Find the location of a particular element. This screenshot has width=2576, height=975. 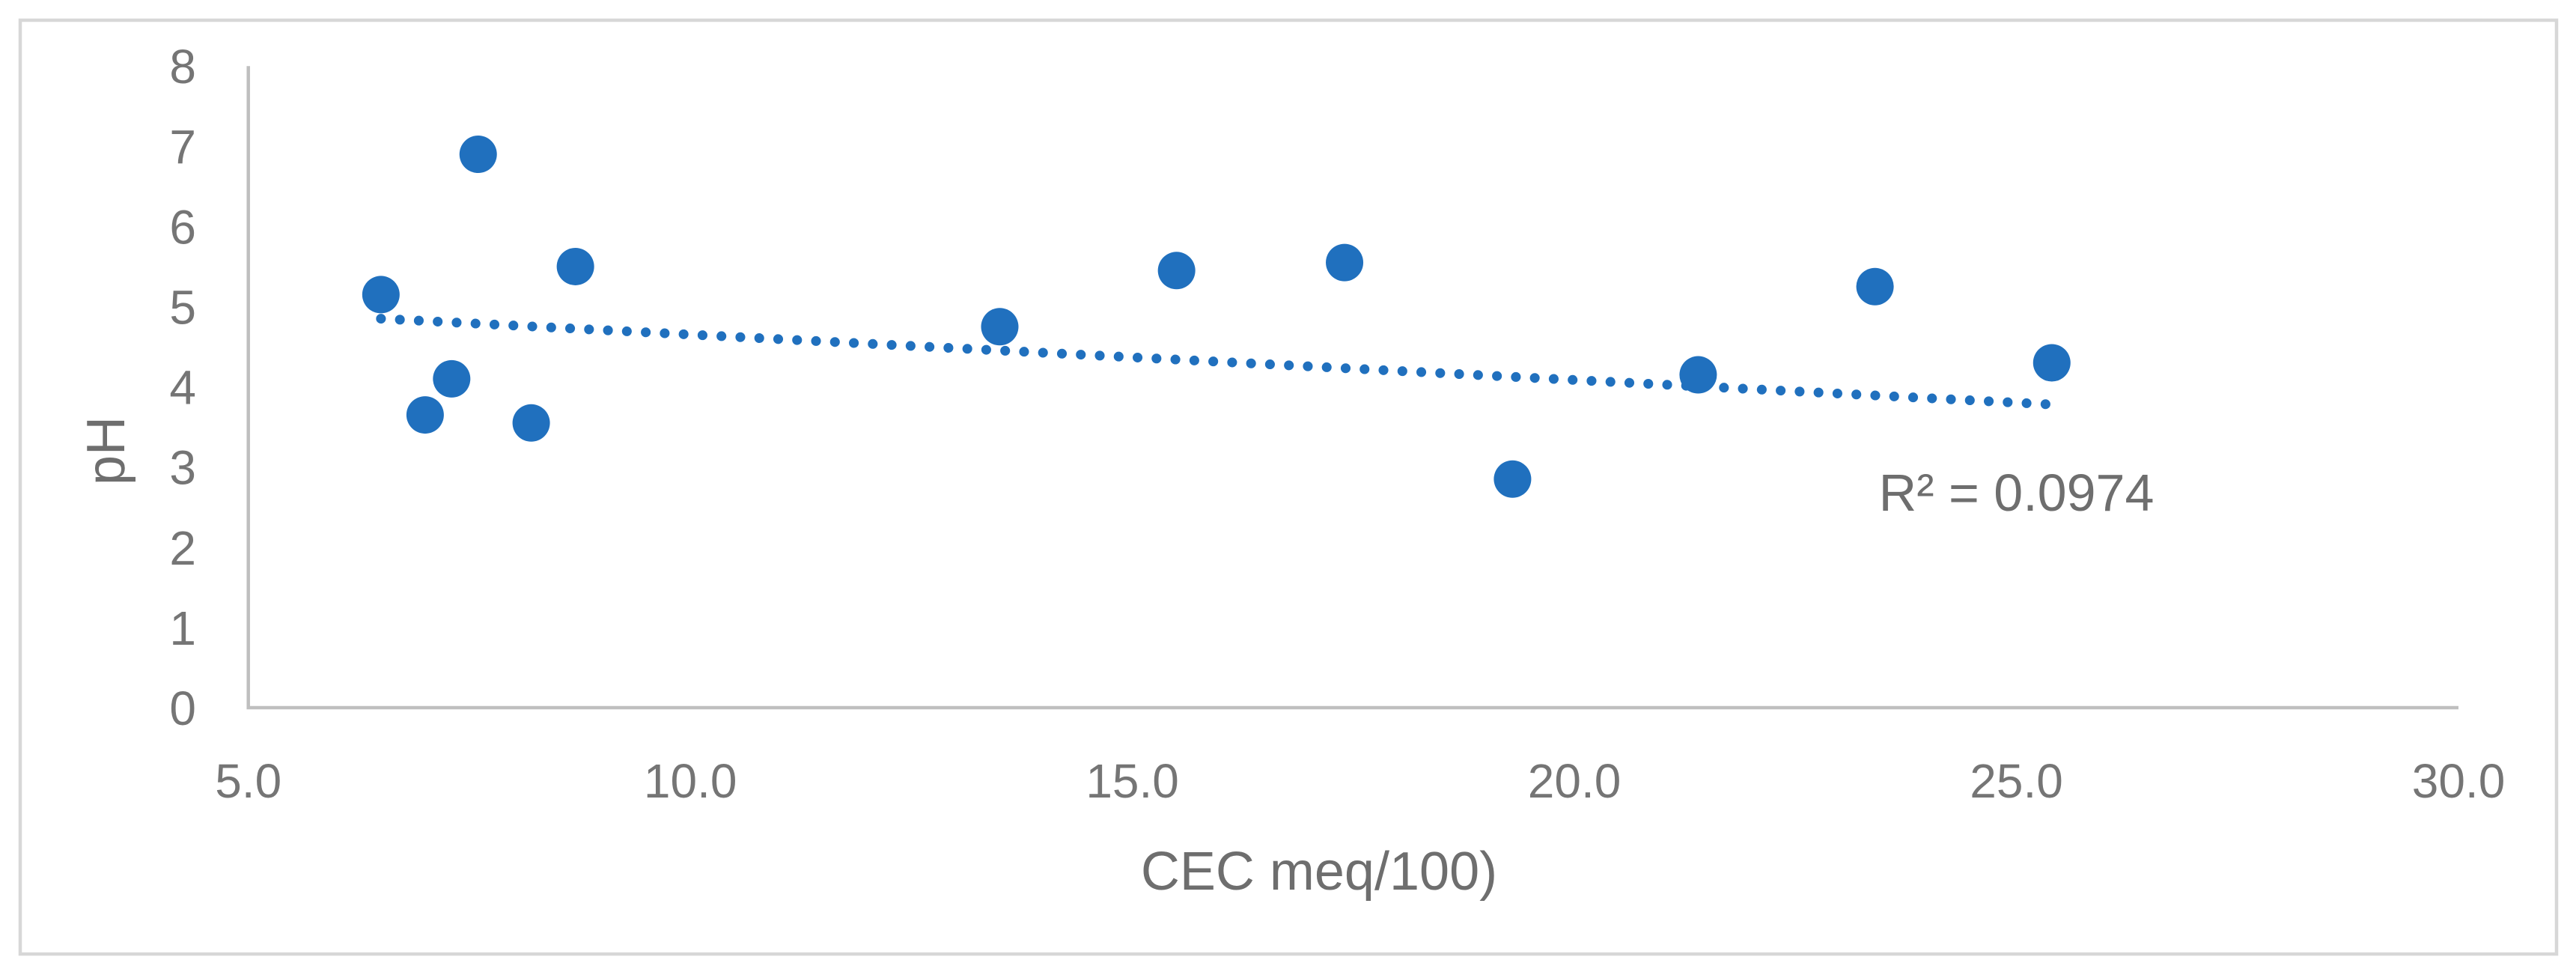

y-axis-title: pH is located at coordinates (106, 450).